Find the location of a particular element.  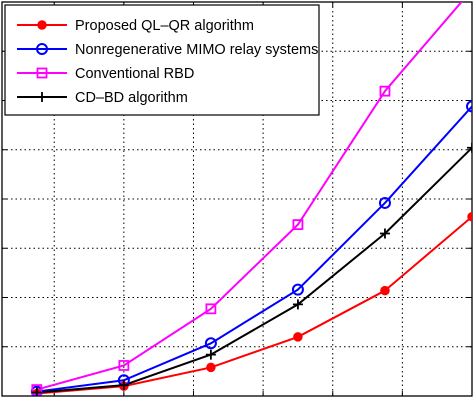

legend-marker-proposed-ql-qr-algorithm is located at coordinates (42, 25).